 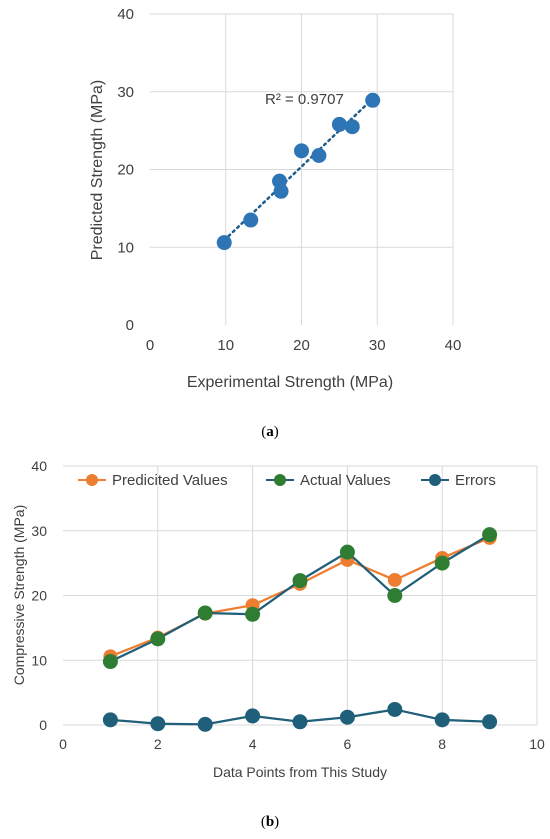 I want to click on scatter-points, so click(x=298, y=171).